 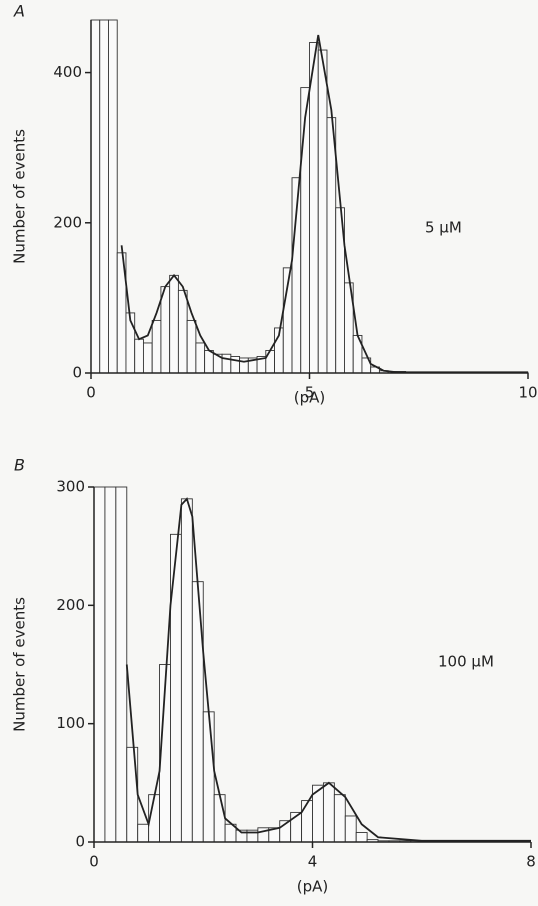 What do you see at coordinates (310, 393) in the screenshot?
I see `x-tick-label: 5` at bounding box center [310, 393].